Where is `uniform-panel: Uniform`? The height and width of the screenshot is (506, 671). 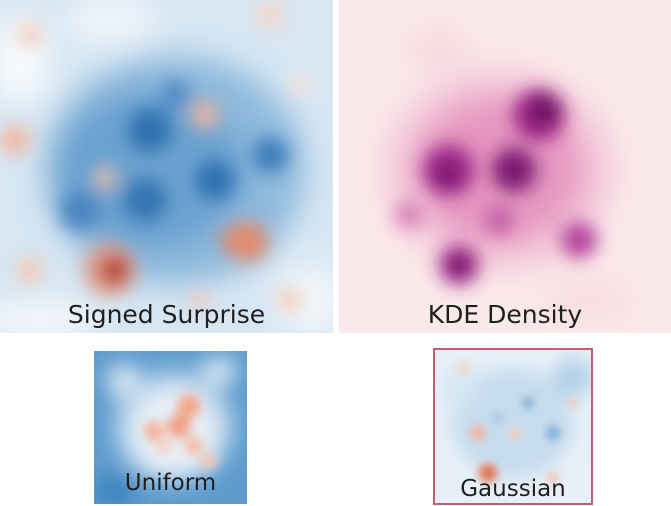 uniform-panel: Uniform is located at coordinates (170, 427).